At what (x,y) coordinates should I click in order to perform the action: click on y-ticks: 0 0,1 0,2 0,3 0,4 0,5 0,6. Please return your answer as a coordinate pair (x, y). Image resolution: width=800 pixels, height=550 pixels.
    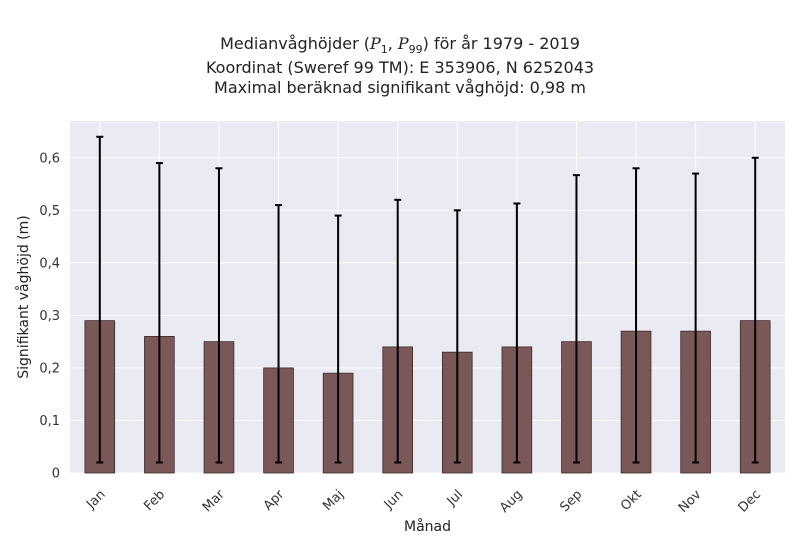
    Looking at the image, I should click on (49, 316).